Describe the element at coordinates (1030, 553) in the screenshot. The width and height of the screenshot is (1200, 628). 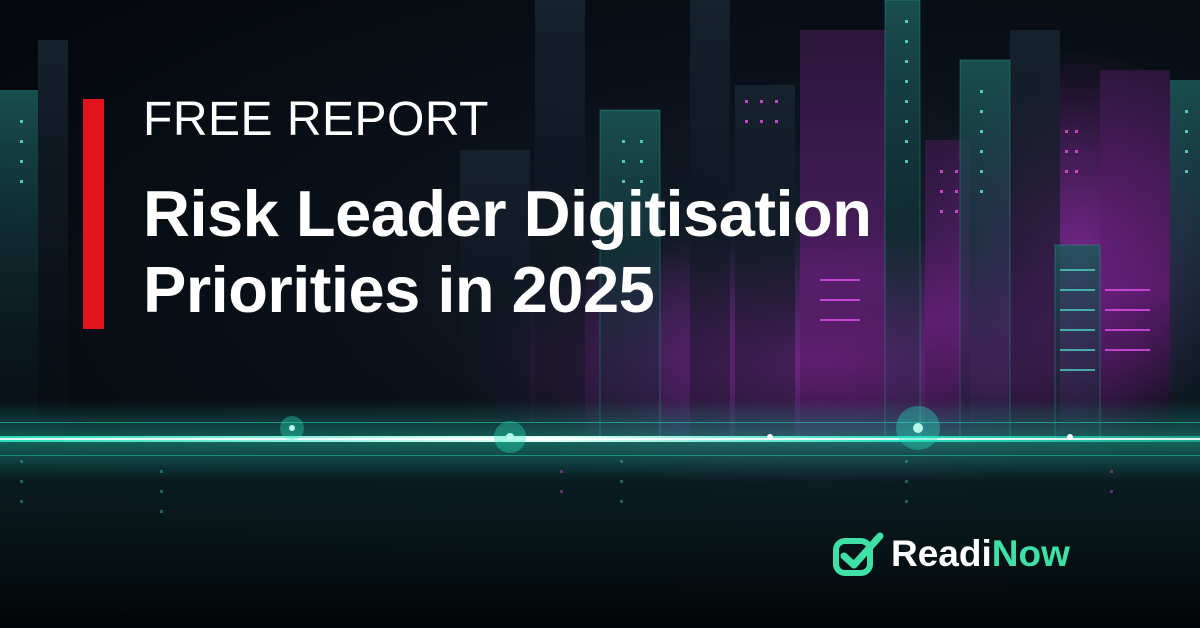
I see `logo-text-now: Now` at that location.